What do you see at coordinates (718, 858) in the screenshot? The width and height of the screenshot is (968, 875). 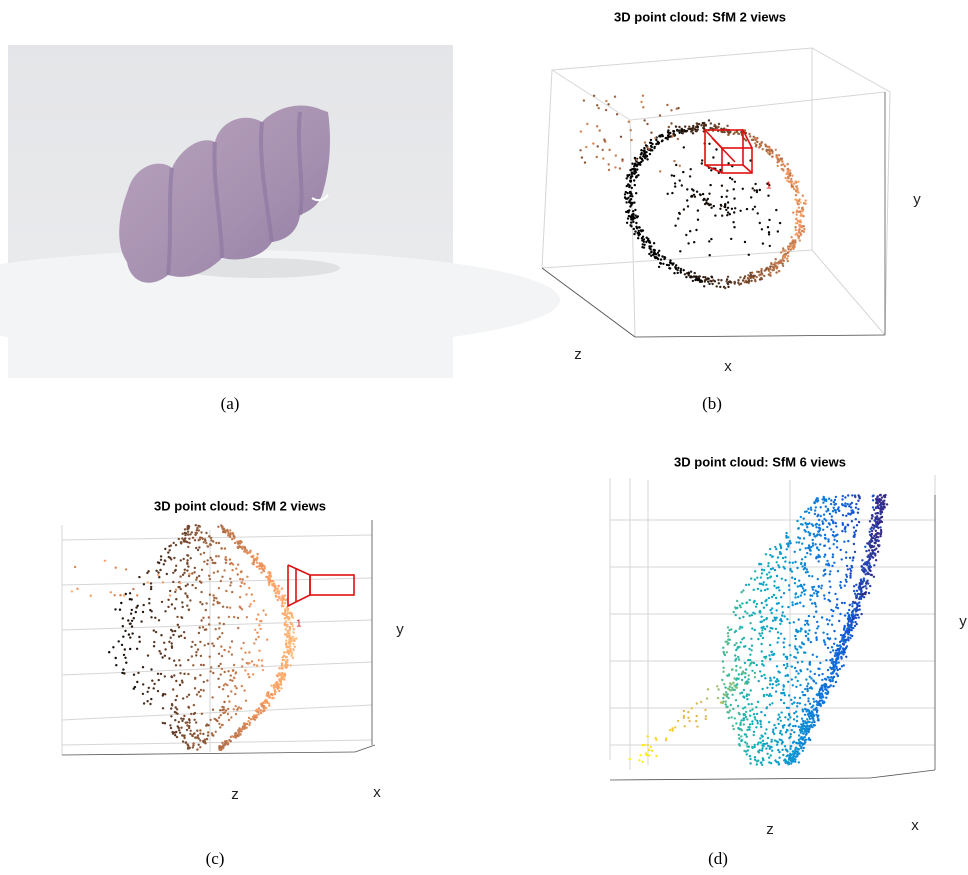 I see `caption: (d)` at bounding box center [718, 858].